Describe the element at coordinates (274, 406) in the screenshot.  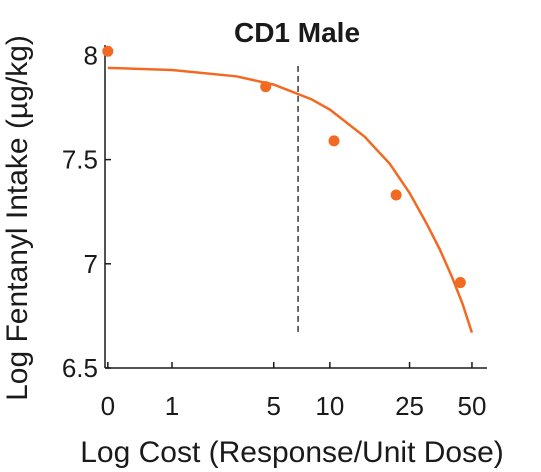
I see `x-tick-label: 5` at that location.